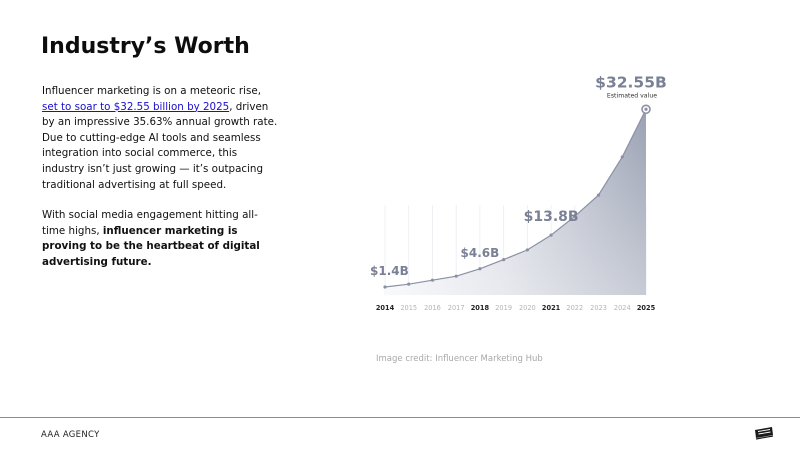 The image size is (800, 450). What do you see at coordinates (480, 253) in the screenshot?
I see `value-annotation: $4.6B` at bounding box center [480, 253].